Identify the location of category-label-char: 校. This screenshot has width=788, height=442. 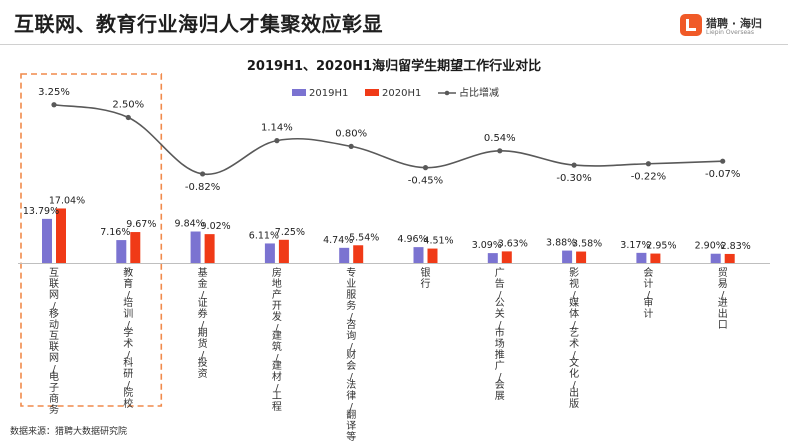
(128, 403).